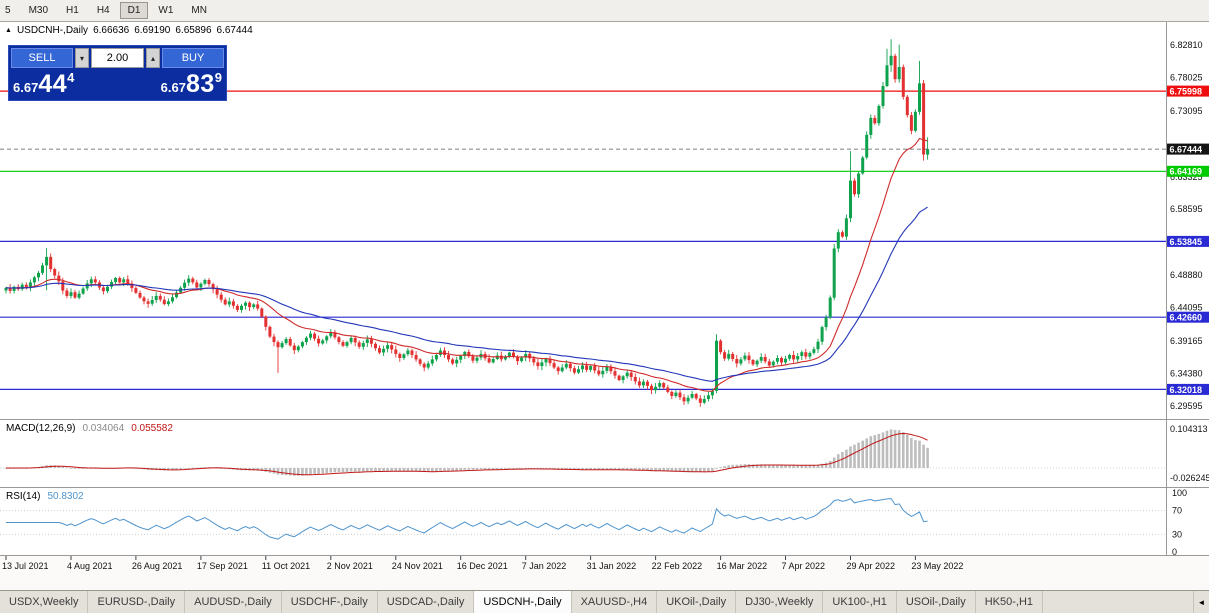  I want to click on rsi-value: 50.8302, so click(65, 496).